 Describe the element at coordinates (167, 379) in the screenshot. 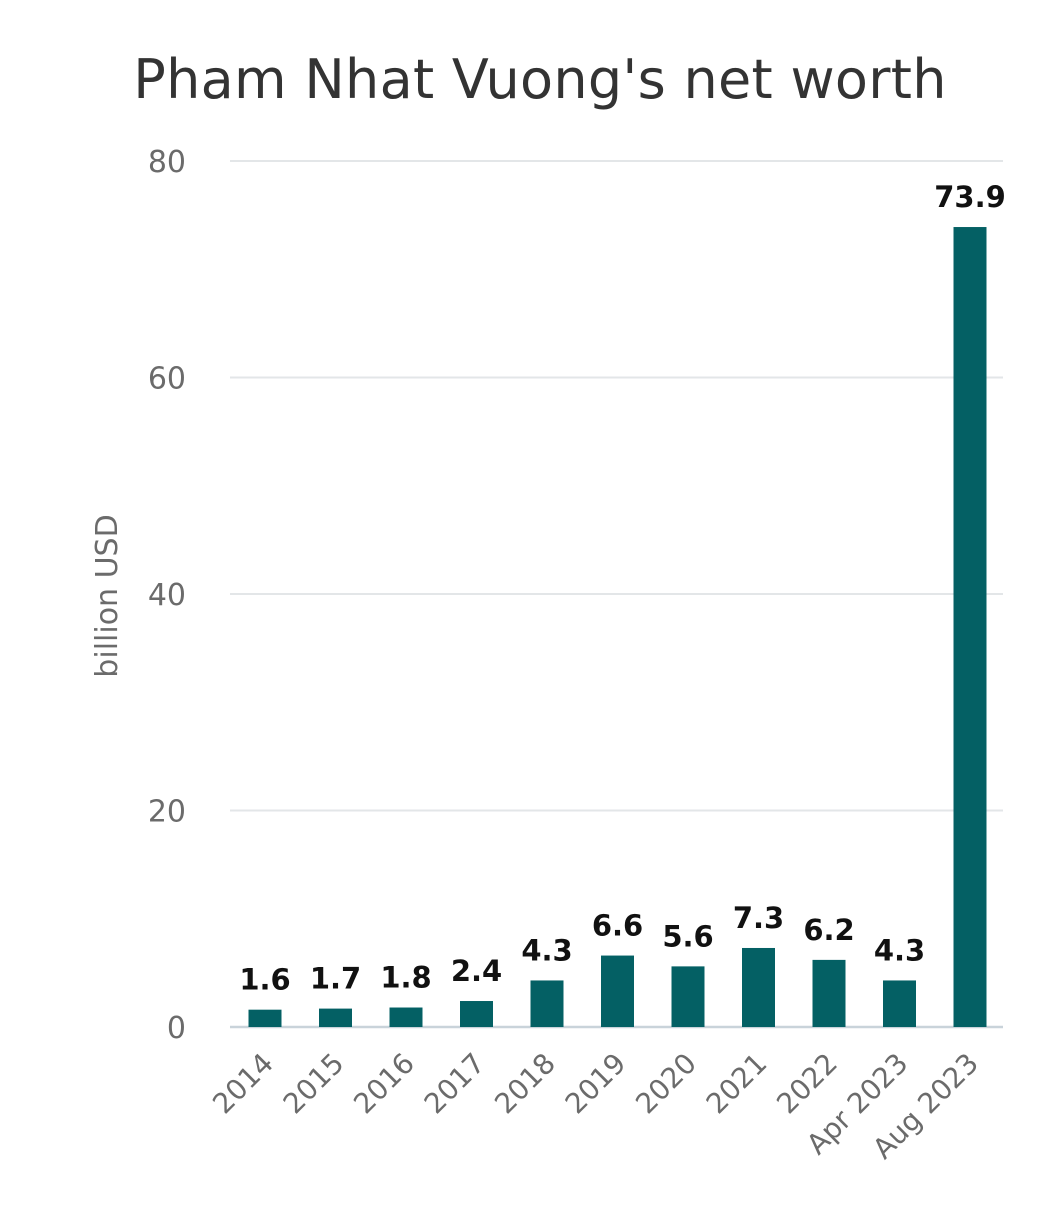

I see `y-tick-label: 60` at that location.